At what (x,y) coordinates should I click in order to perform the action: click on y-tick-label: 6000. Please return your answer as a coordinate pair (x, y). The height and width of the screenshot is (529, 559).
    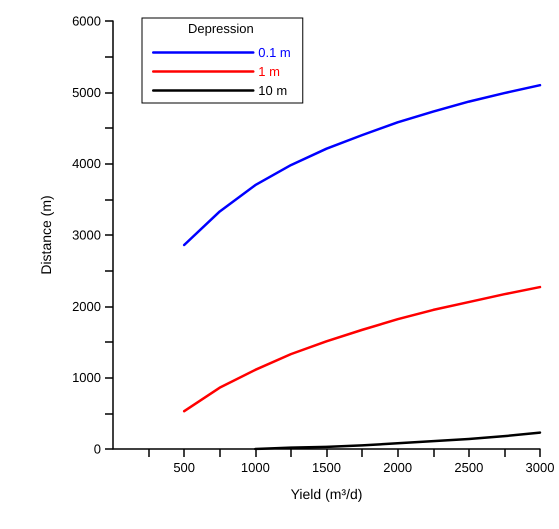
    Looking at the image, I should click on (86, 21).